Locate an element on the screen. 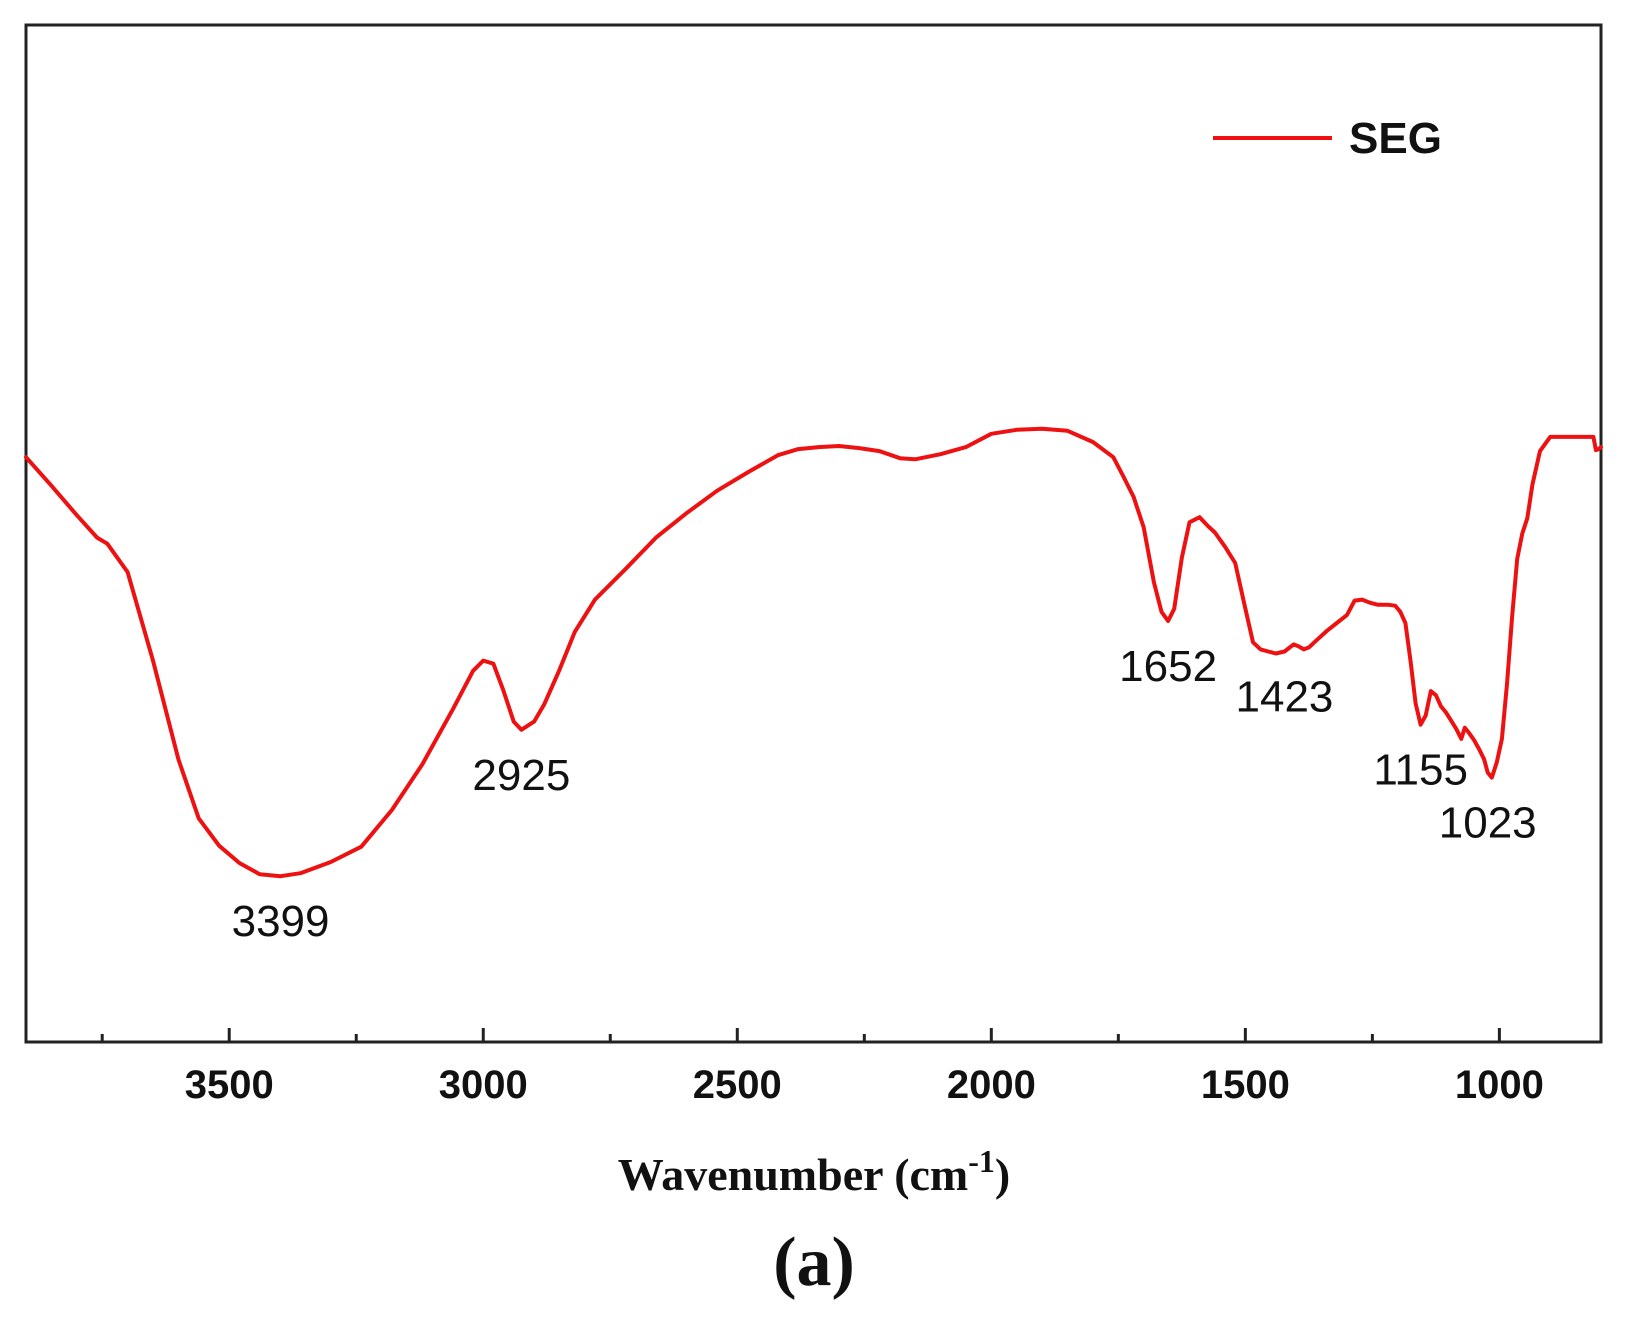 This screenshot has width=1628, height=1331. peak-label-3399: 3399 is located at coordinates (281, 921).